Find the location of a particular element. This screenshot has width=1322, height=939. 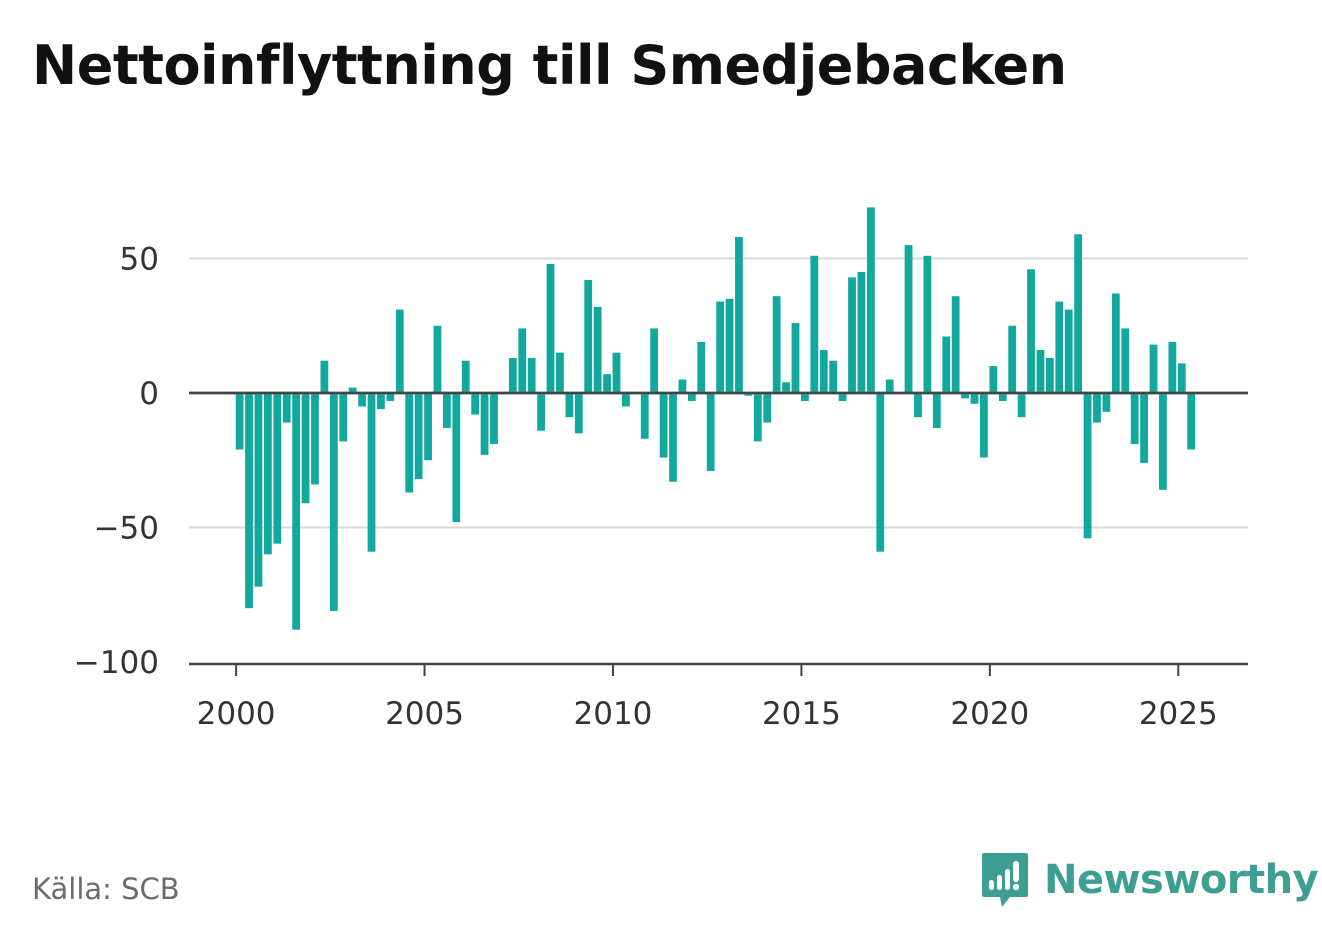

y-axis-tick-label: 50 is located at coordinates (139, 260).